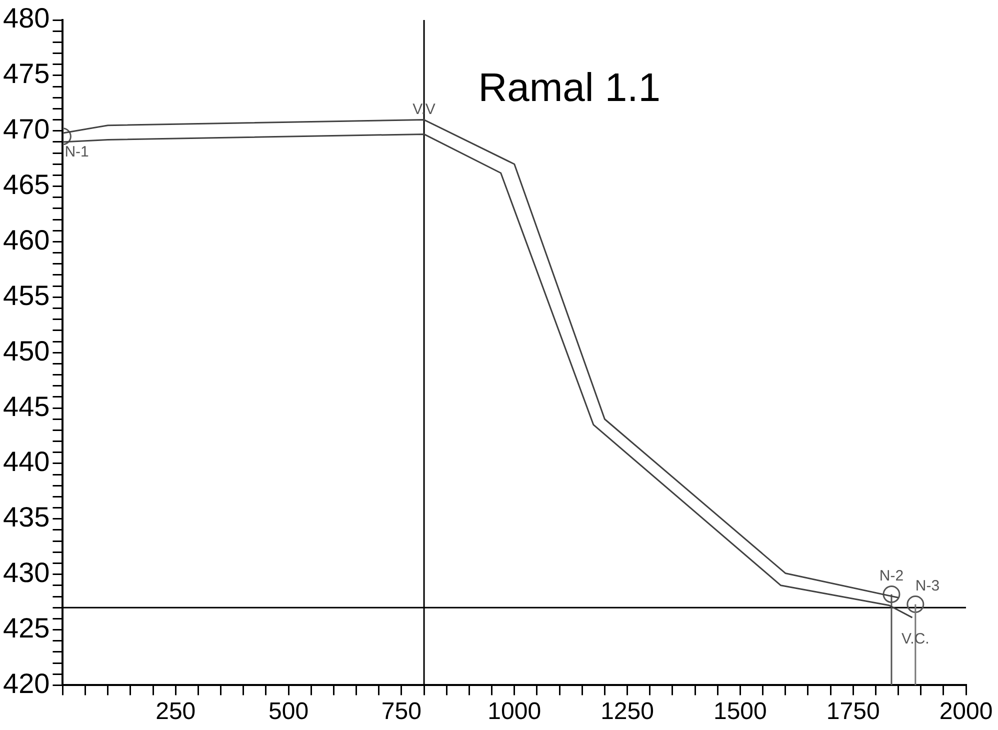  What do you see at coordinates (26, 462) in the screenshot?
I see `y-tick-label: 440` at bounding box center [26, 462].